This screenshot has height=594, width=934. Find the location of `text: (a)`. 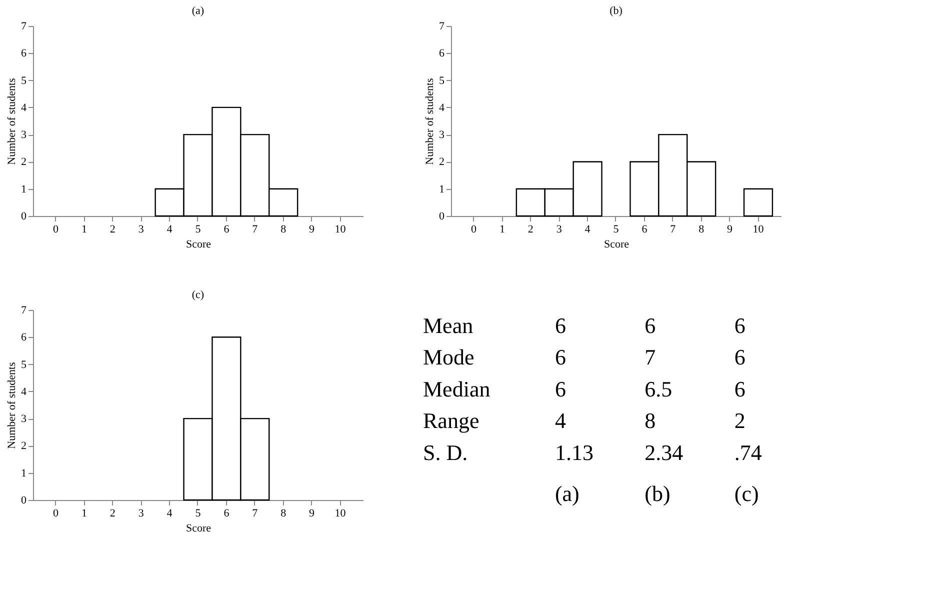

text: (a) is located at coordinates (567, 493).